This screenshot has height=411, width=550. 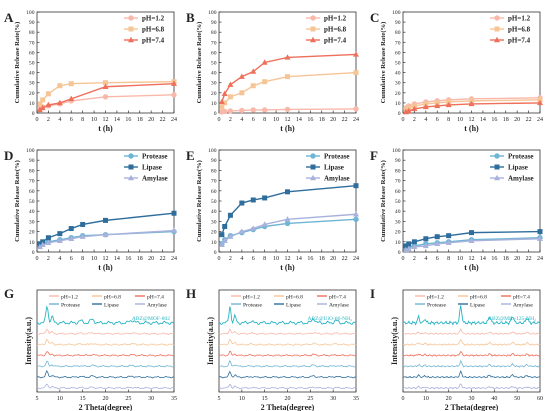 What do you see at coordinates (32, 182) in the screenshot?
I see `y-tick-label: 70` at bounding box center [32, 182].